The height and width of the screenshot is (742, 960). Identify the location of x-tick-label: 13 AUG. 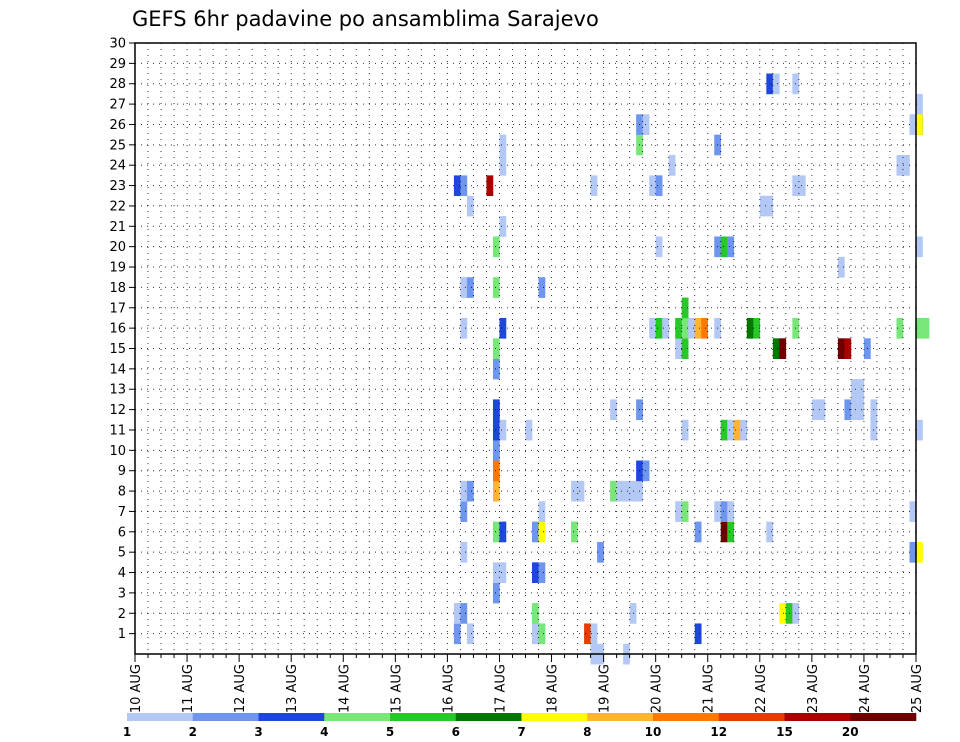
(292, 688).